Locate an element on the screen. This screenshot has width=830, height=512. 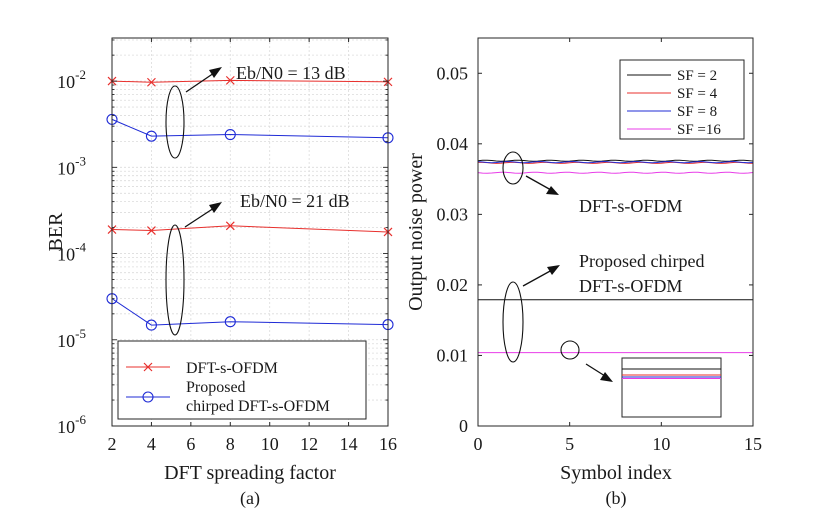
panel-a-ylabel: BER is located at coordinates (56, 232).